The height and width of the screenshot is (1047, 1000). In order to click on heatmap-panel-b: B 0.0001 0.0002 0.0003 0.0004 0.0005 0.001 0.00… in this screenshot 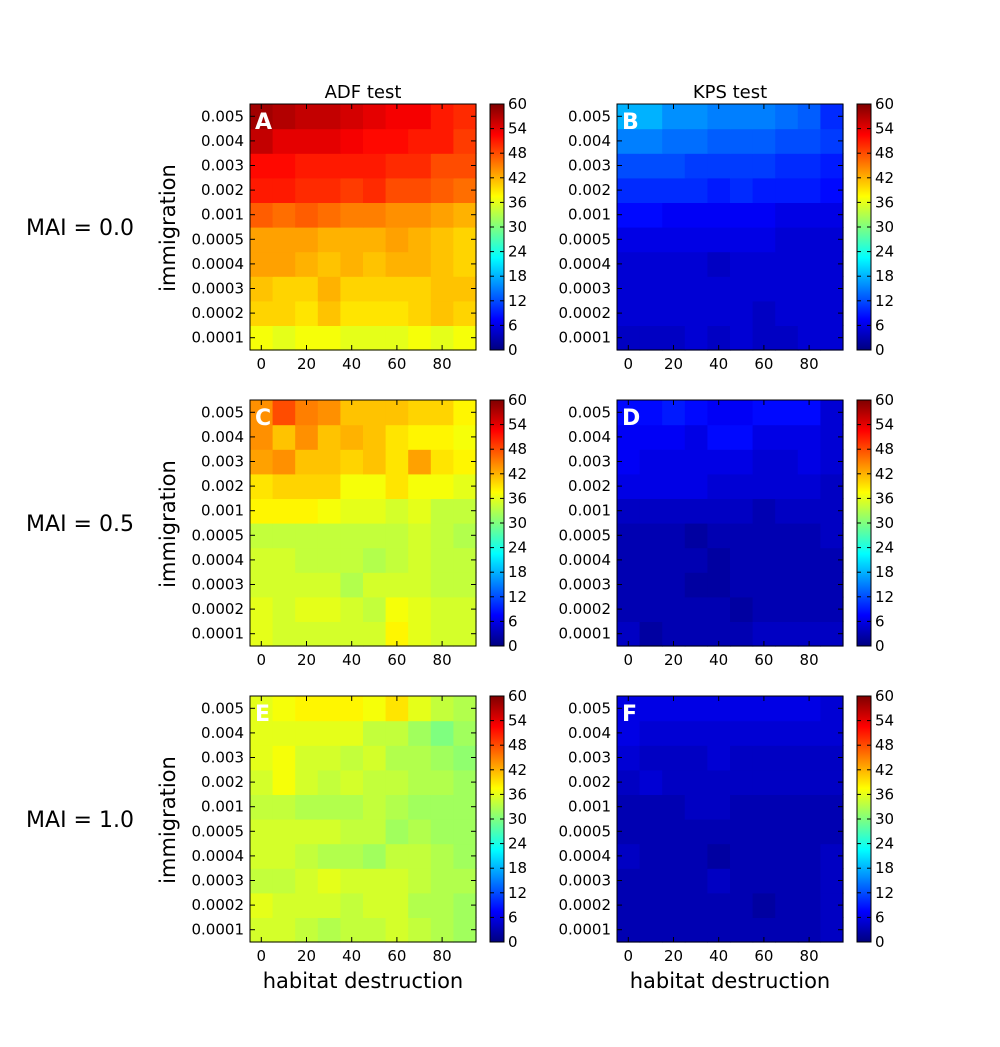, I will do `click(727, 234)`.